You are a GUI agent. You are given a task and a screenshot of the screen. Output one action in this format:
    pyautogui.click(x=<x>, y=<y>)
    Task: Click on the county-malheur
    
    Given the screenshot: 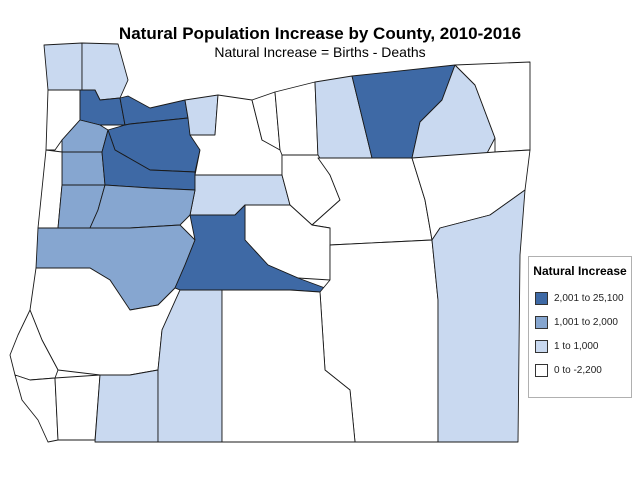 What is the action you would take?
    pyautogui.click(x=478, y=316)
    